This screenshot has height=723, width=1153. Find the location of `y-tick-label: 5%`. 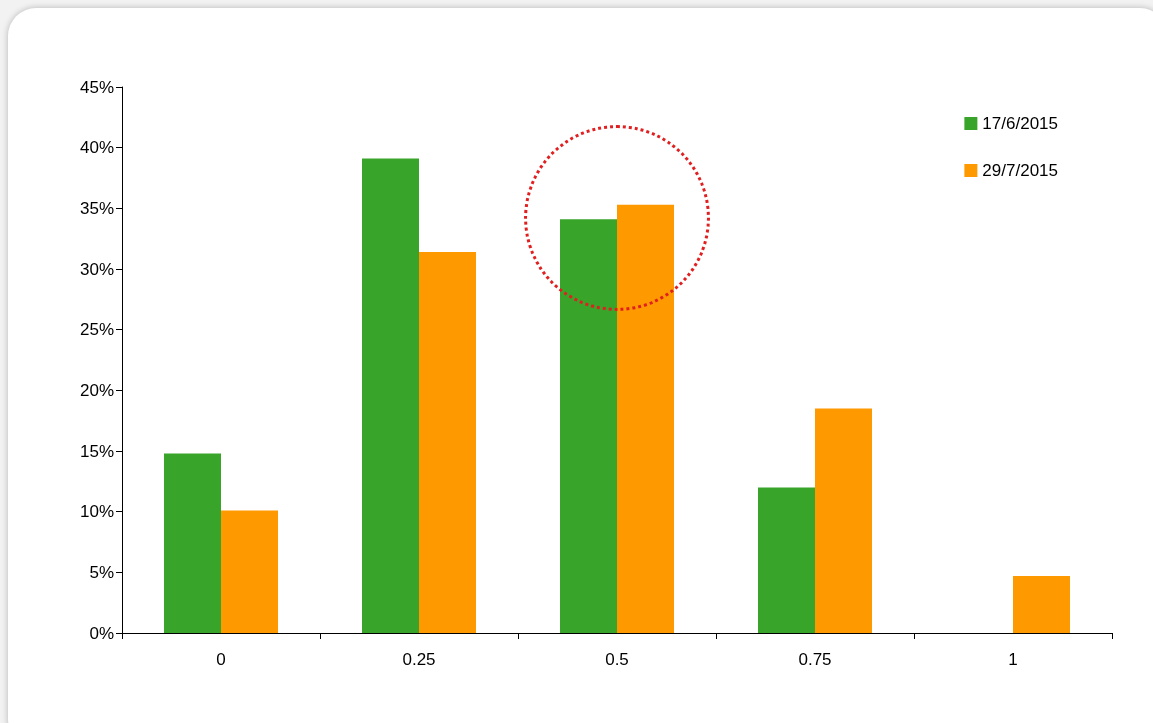

y-tick-label: 5% is located at coordinates (101, 572).